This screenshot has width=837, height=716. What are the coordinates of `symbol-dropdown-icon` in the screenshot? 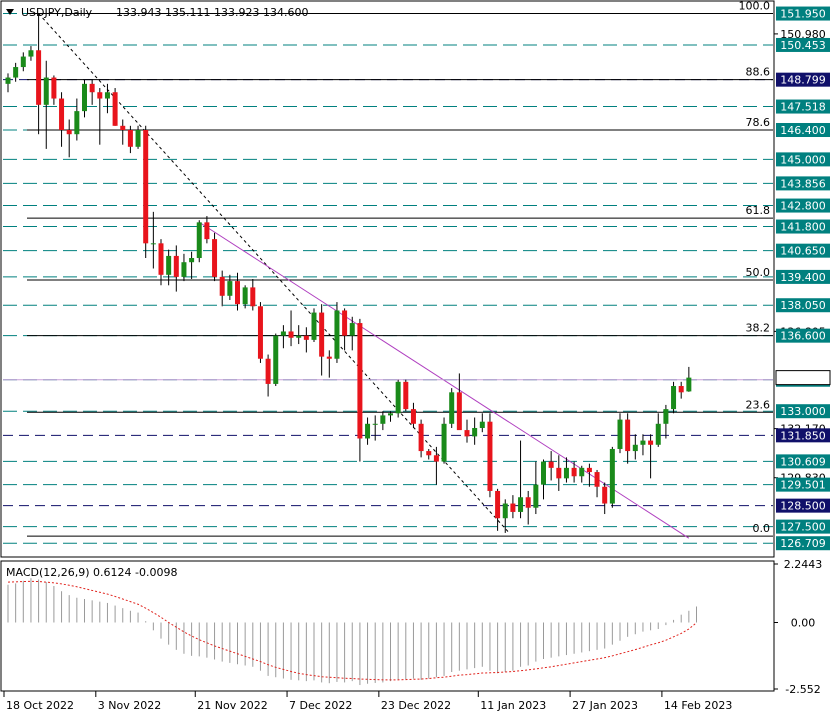 It's located at (10, 12).